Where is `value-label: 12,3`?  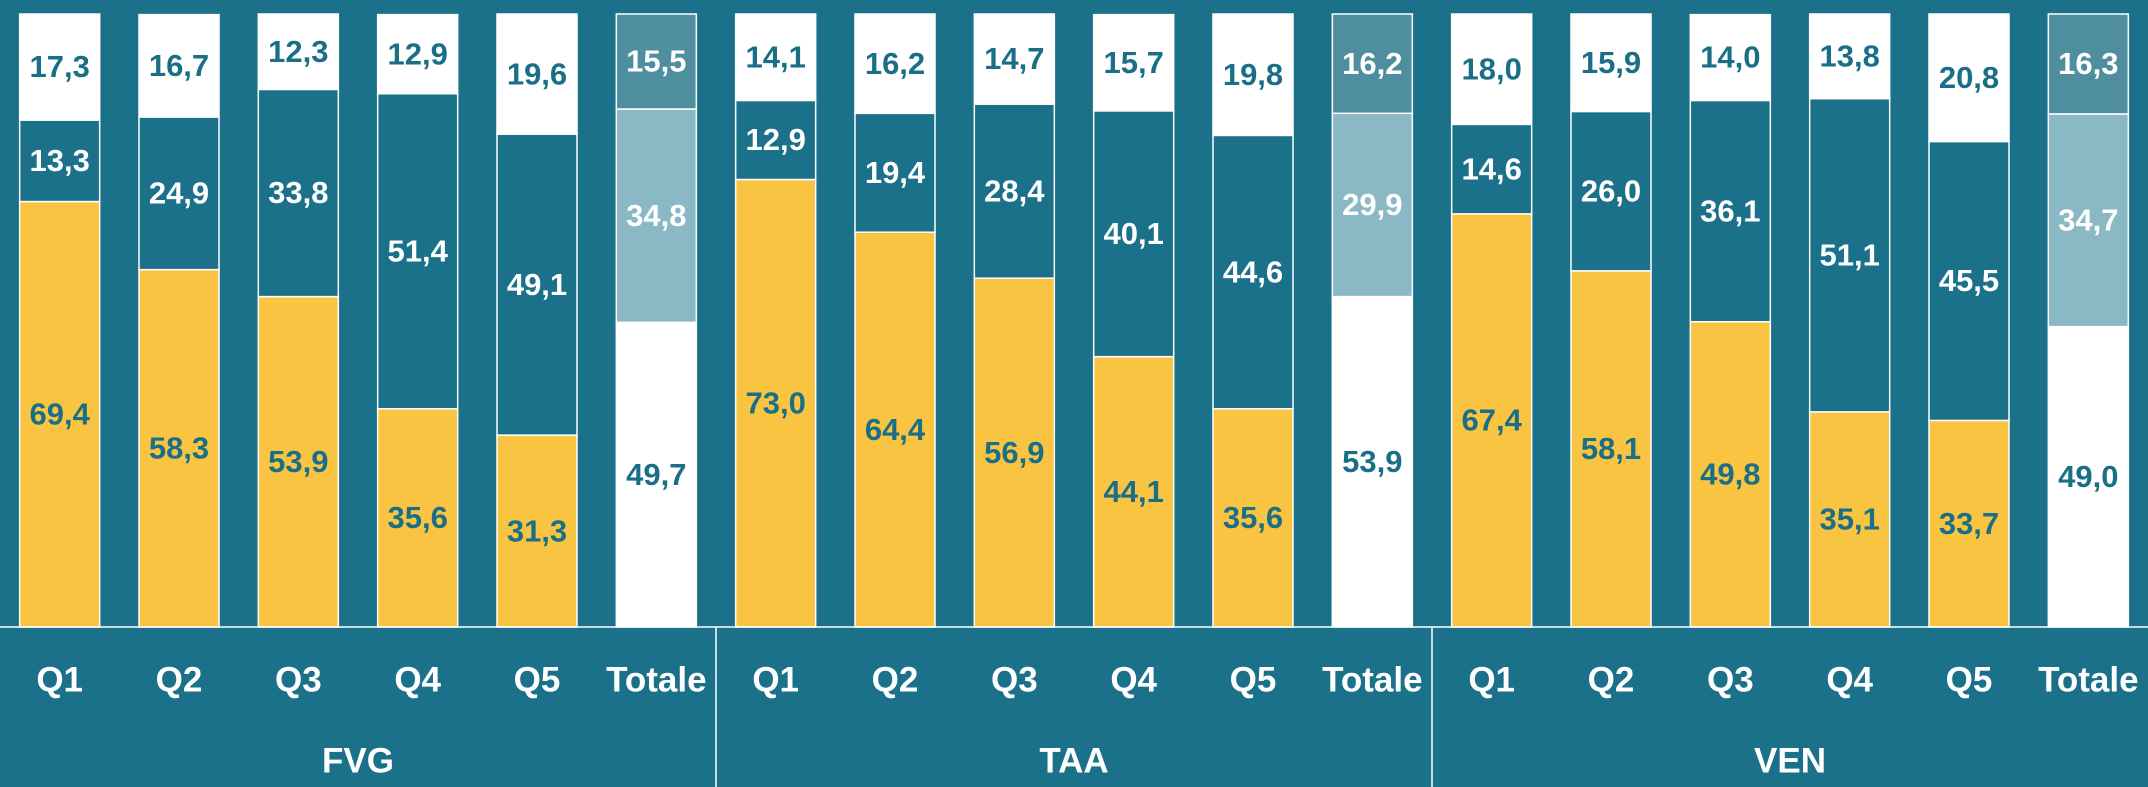
value-label: 12,3 is located at coordinates (298, 51).